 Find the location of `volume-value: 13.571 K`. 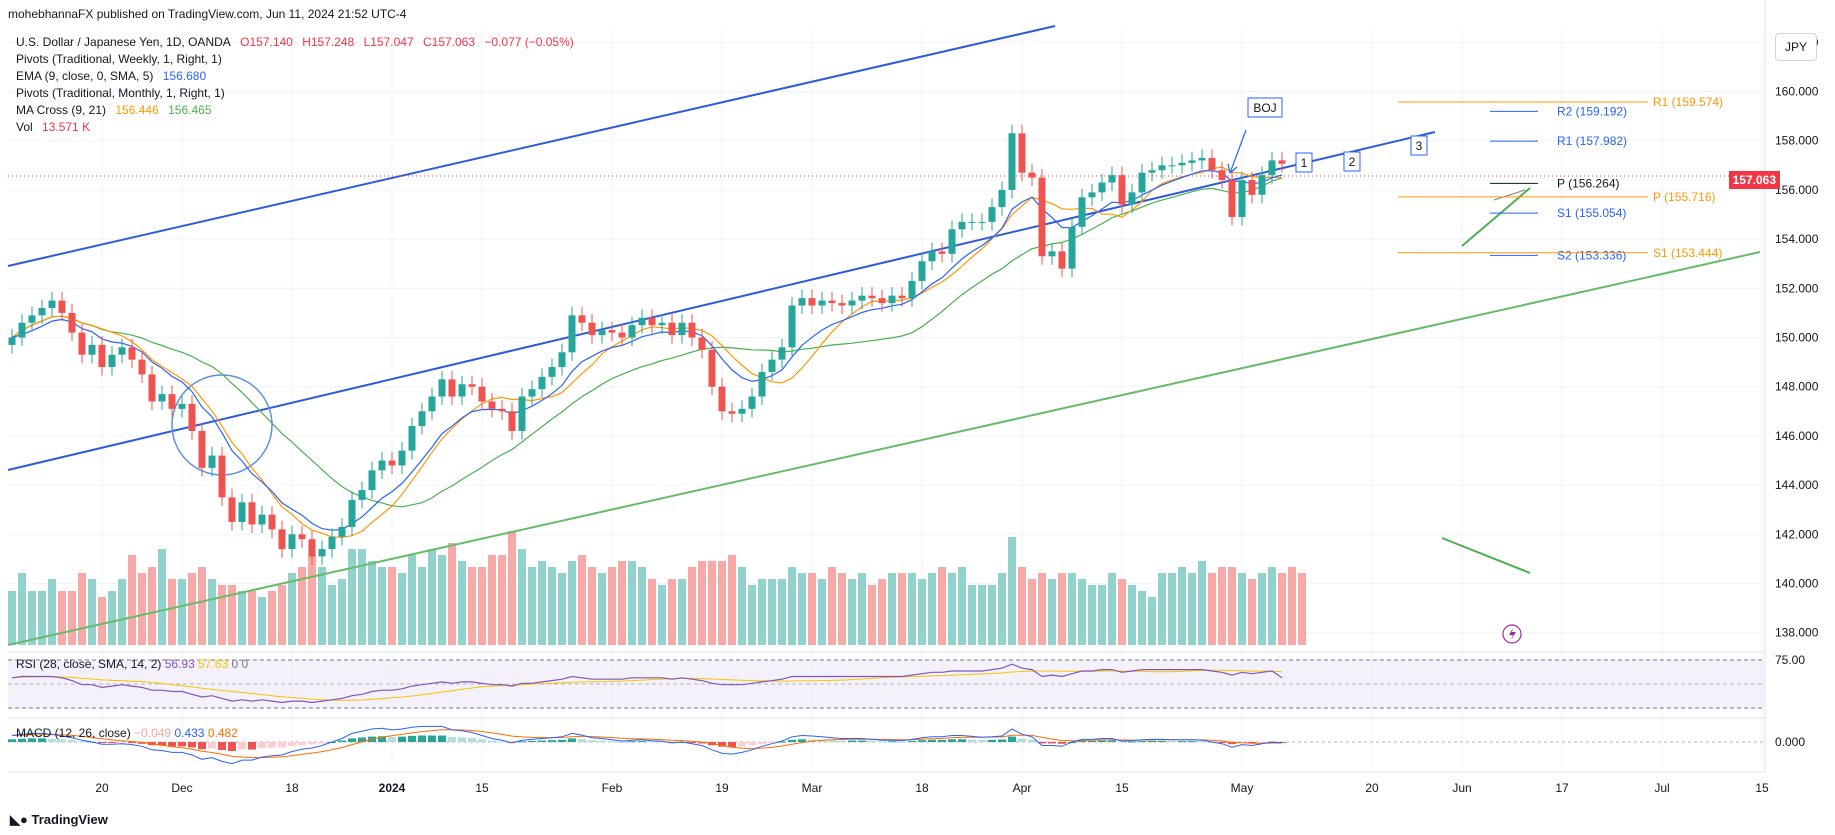

volume-value: 13.571 K is located at coordinates (66, 127).